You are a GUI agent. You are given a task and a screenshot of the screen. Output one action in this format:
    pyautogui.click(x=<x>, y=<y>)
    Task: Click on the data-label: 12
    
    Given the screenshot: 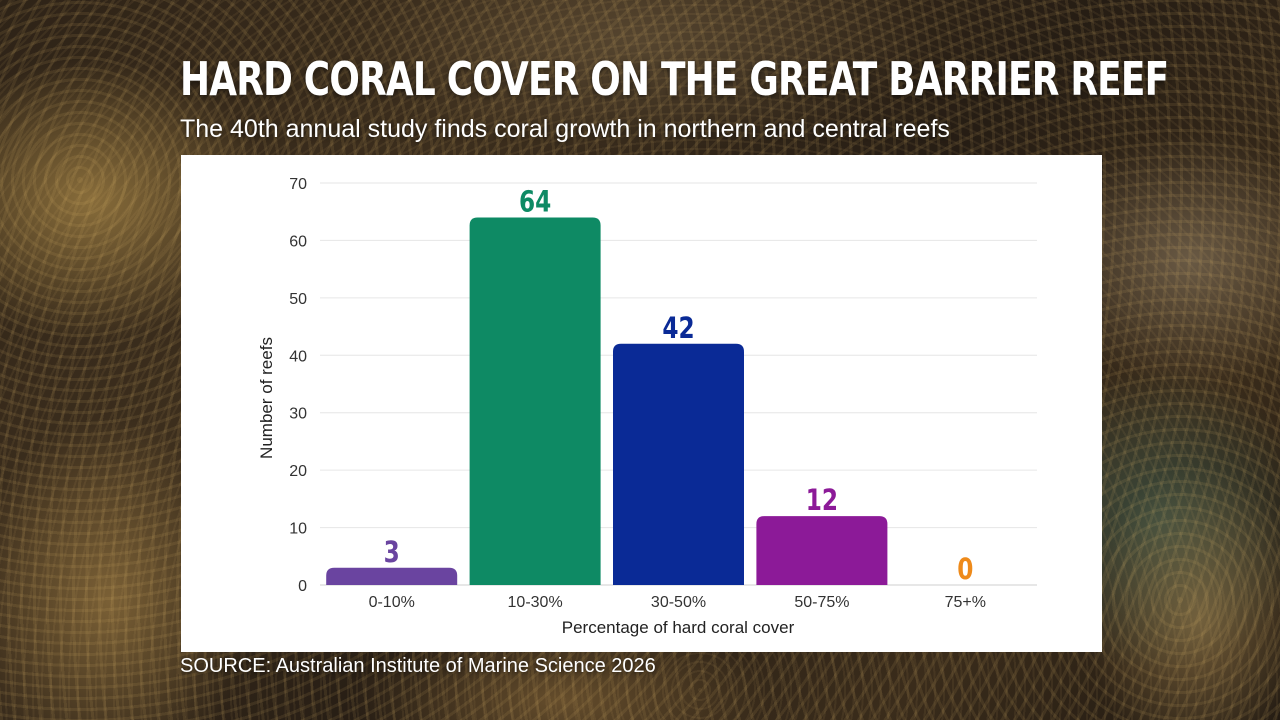 What is the action you would take?
    pyautogui.click(x=822, y=501)
    